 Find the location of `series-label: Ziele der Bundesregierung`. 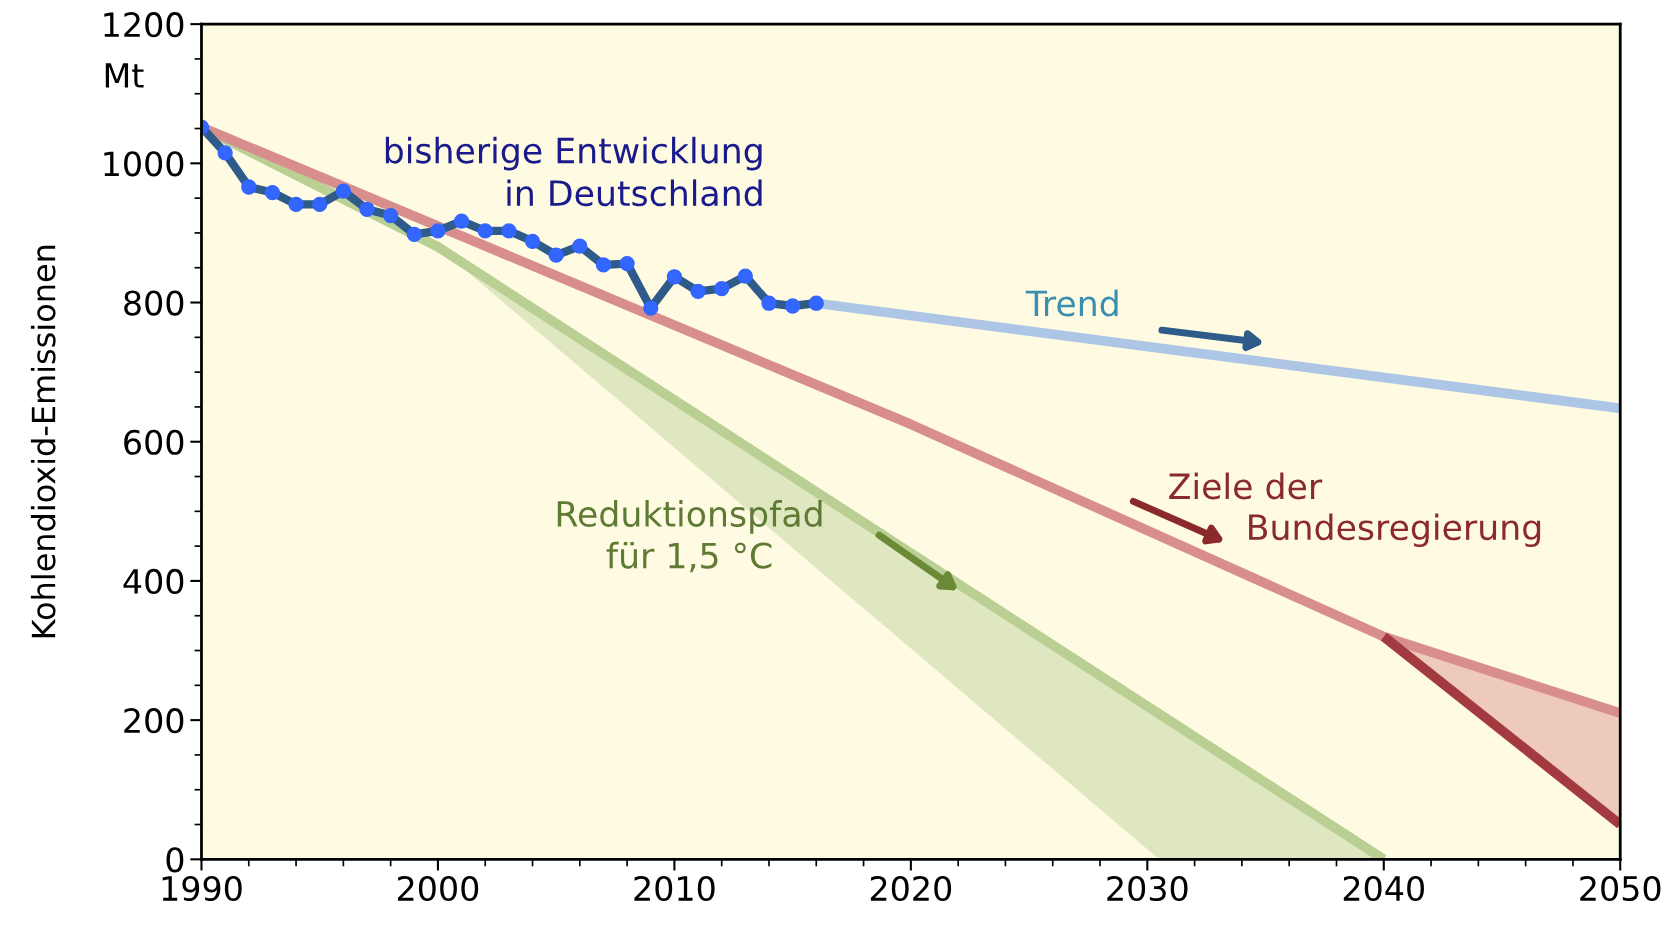

series-label: Ziele der Bundesregierung is located at coordinates (1355, 510).